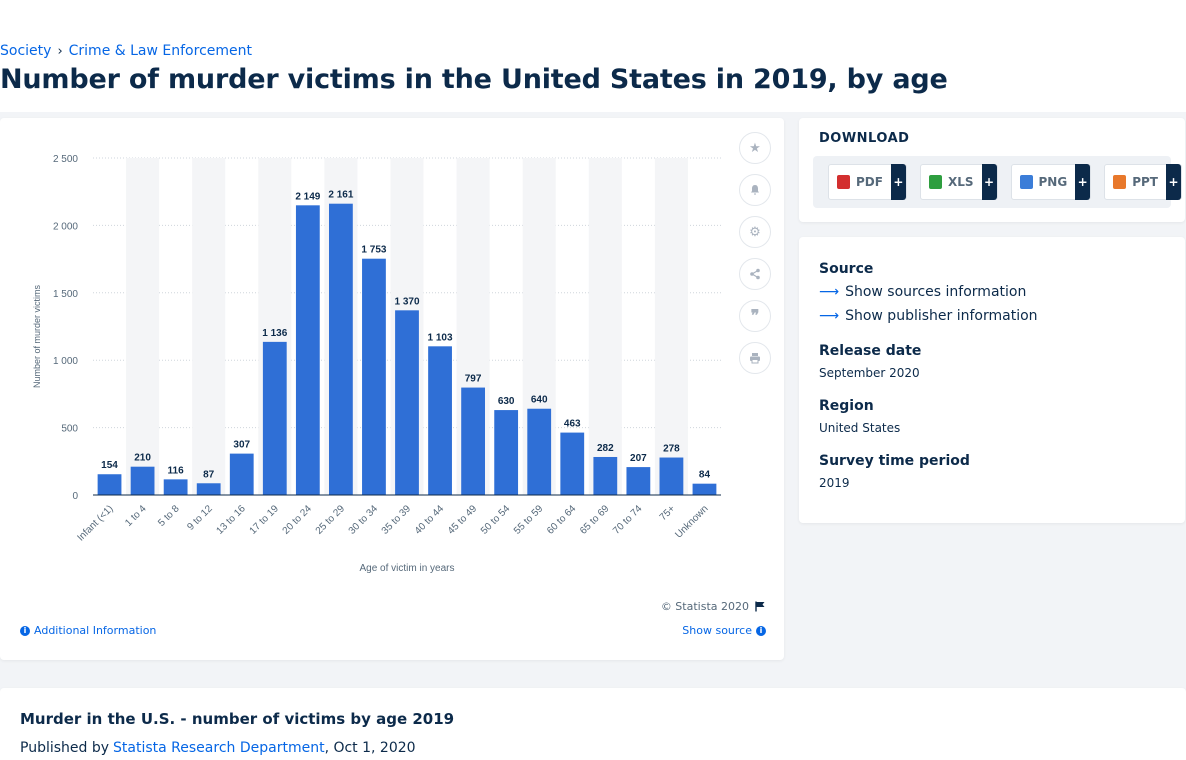 This screenshot has height=760, width=1186. I want to click on additional-info-link: i Additional Information, so click(88, 630).